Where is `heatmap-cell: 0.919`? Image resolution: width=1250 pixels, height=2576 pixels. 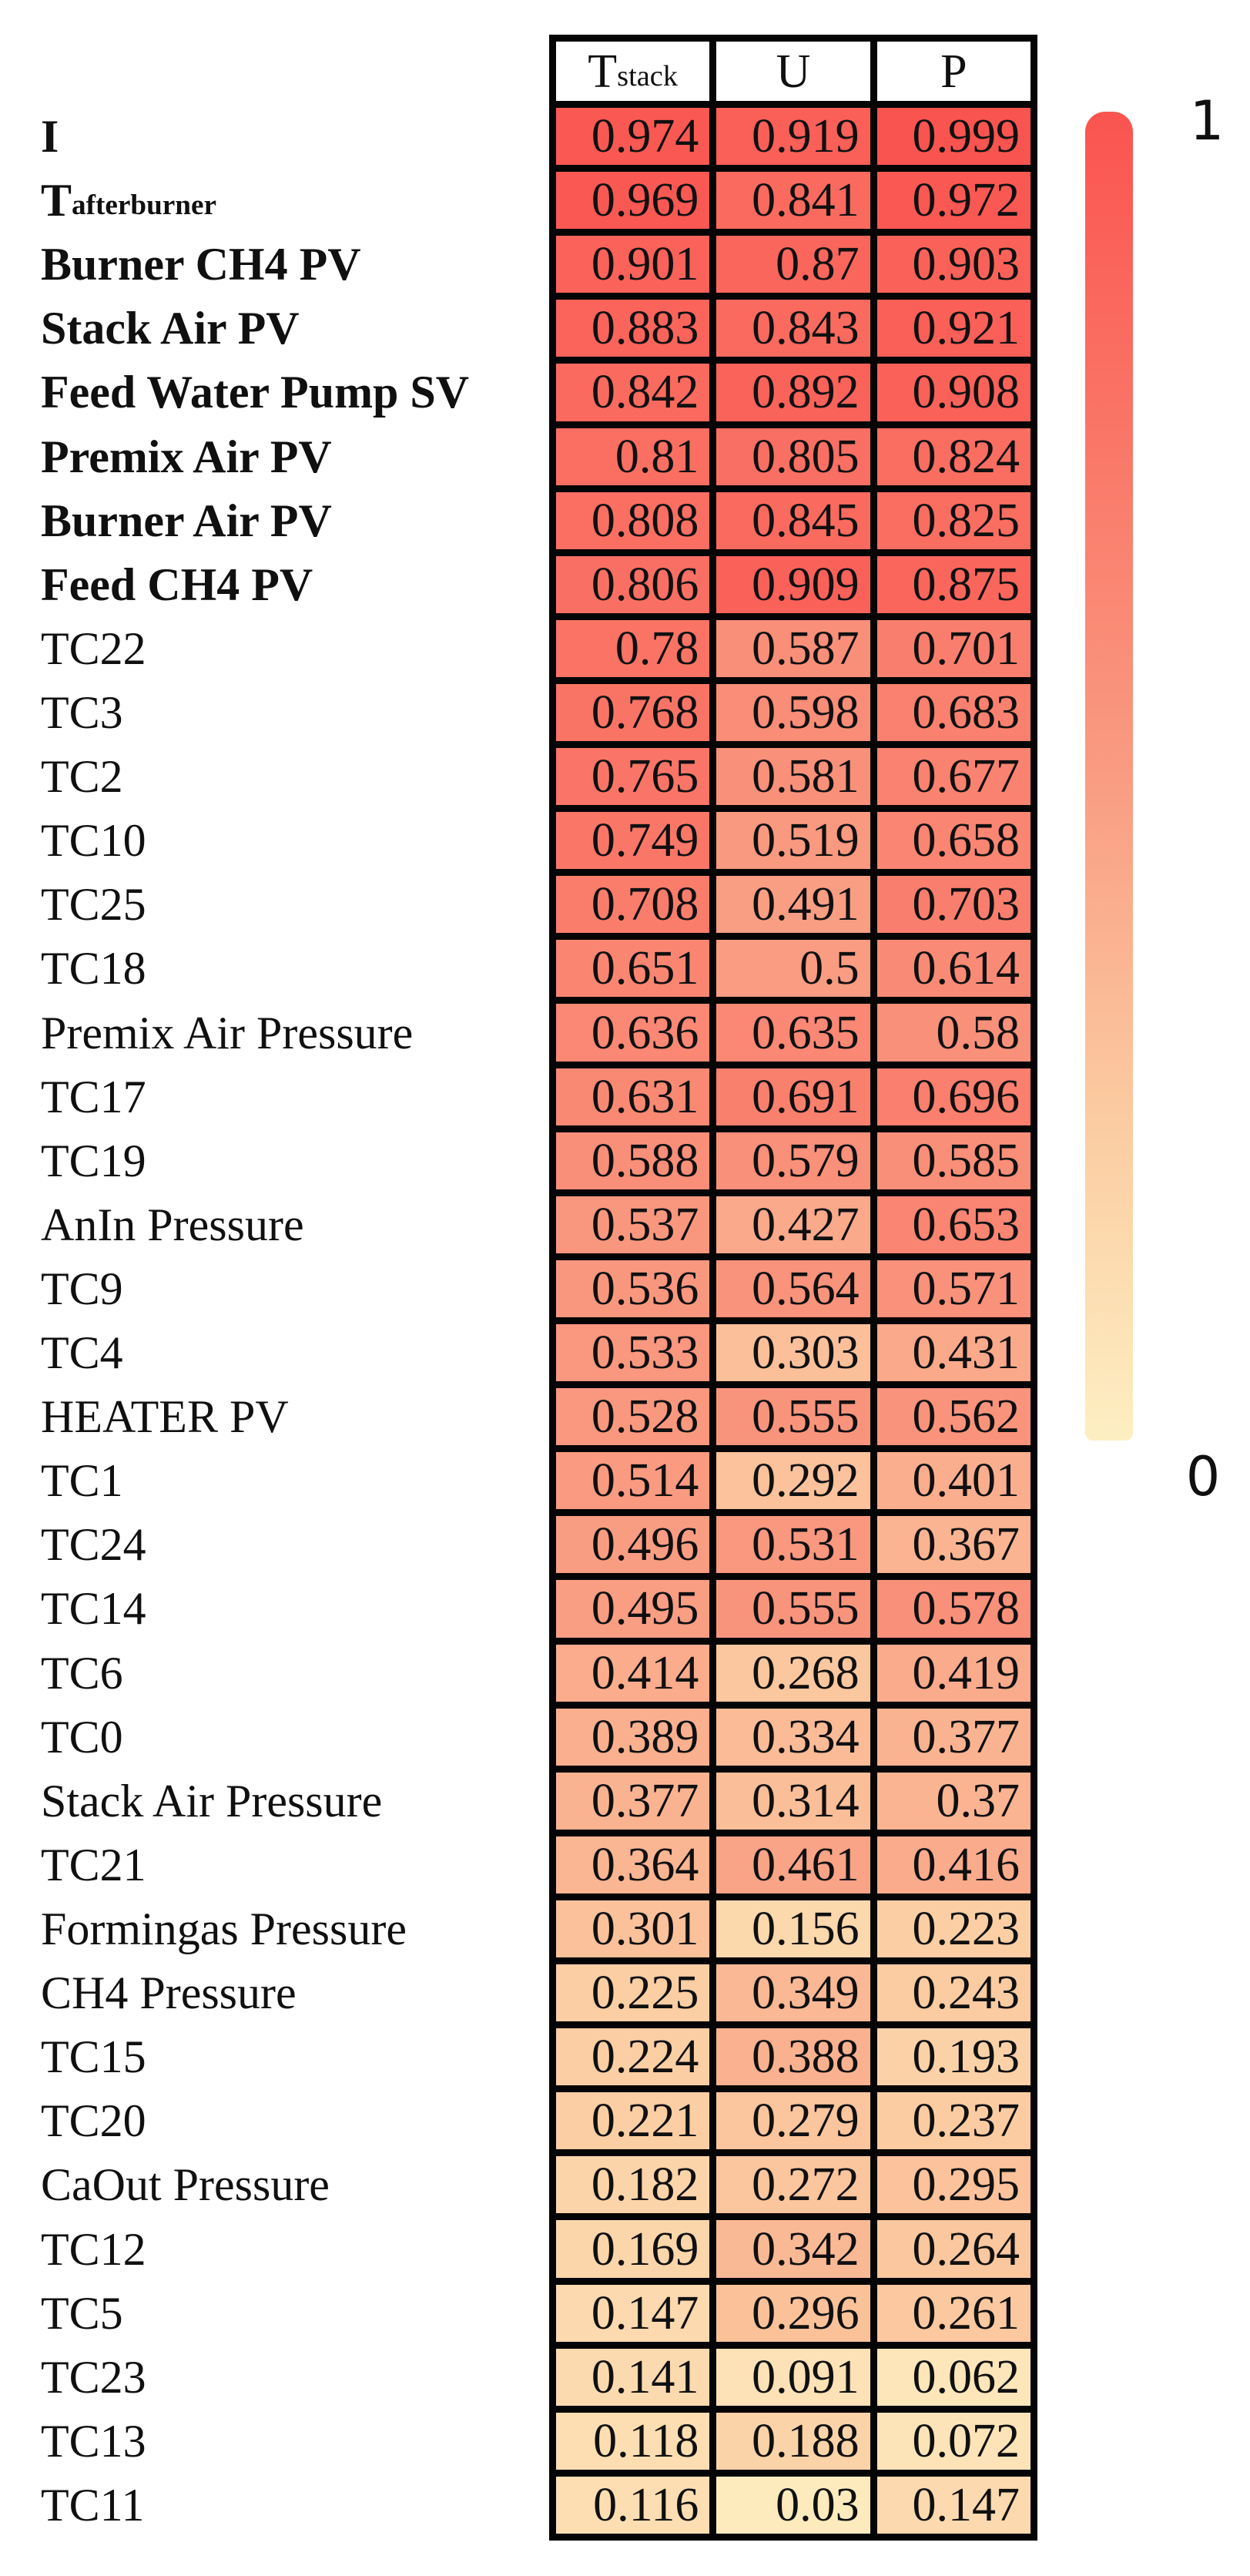
heatmap-cell: 0.919 is located at coordinates (793, 137).